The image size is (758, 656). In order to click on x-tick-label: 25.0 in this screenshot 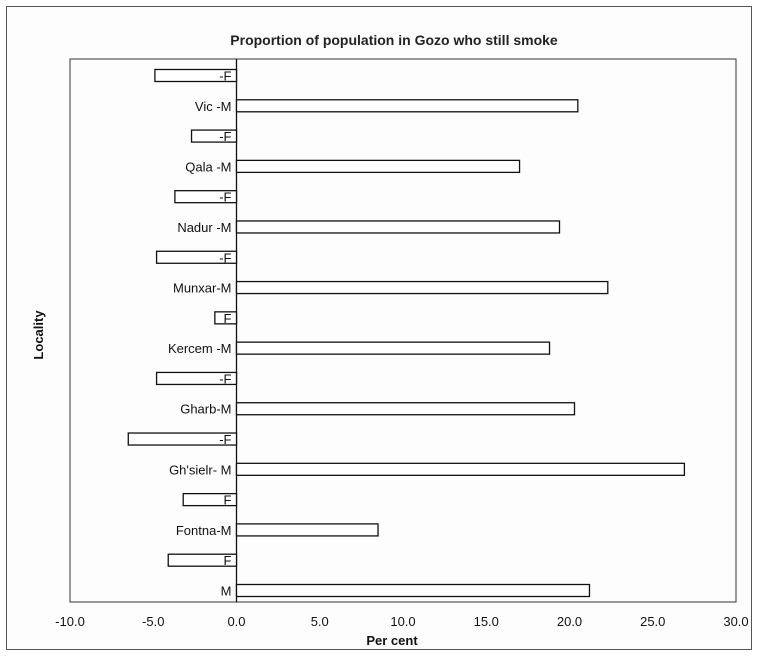, I will do `click(652, 621)`.